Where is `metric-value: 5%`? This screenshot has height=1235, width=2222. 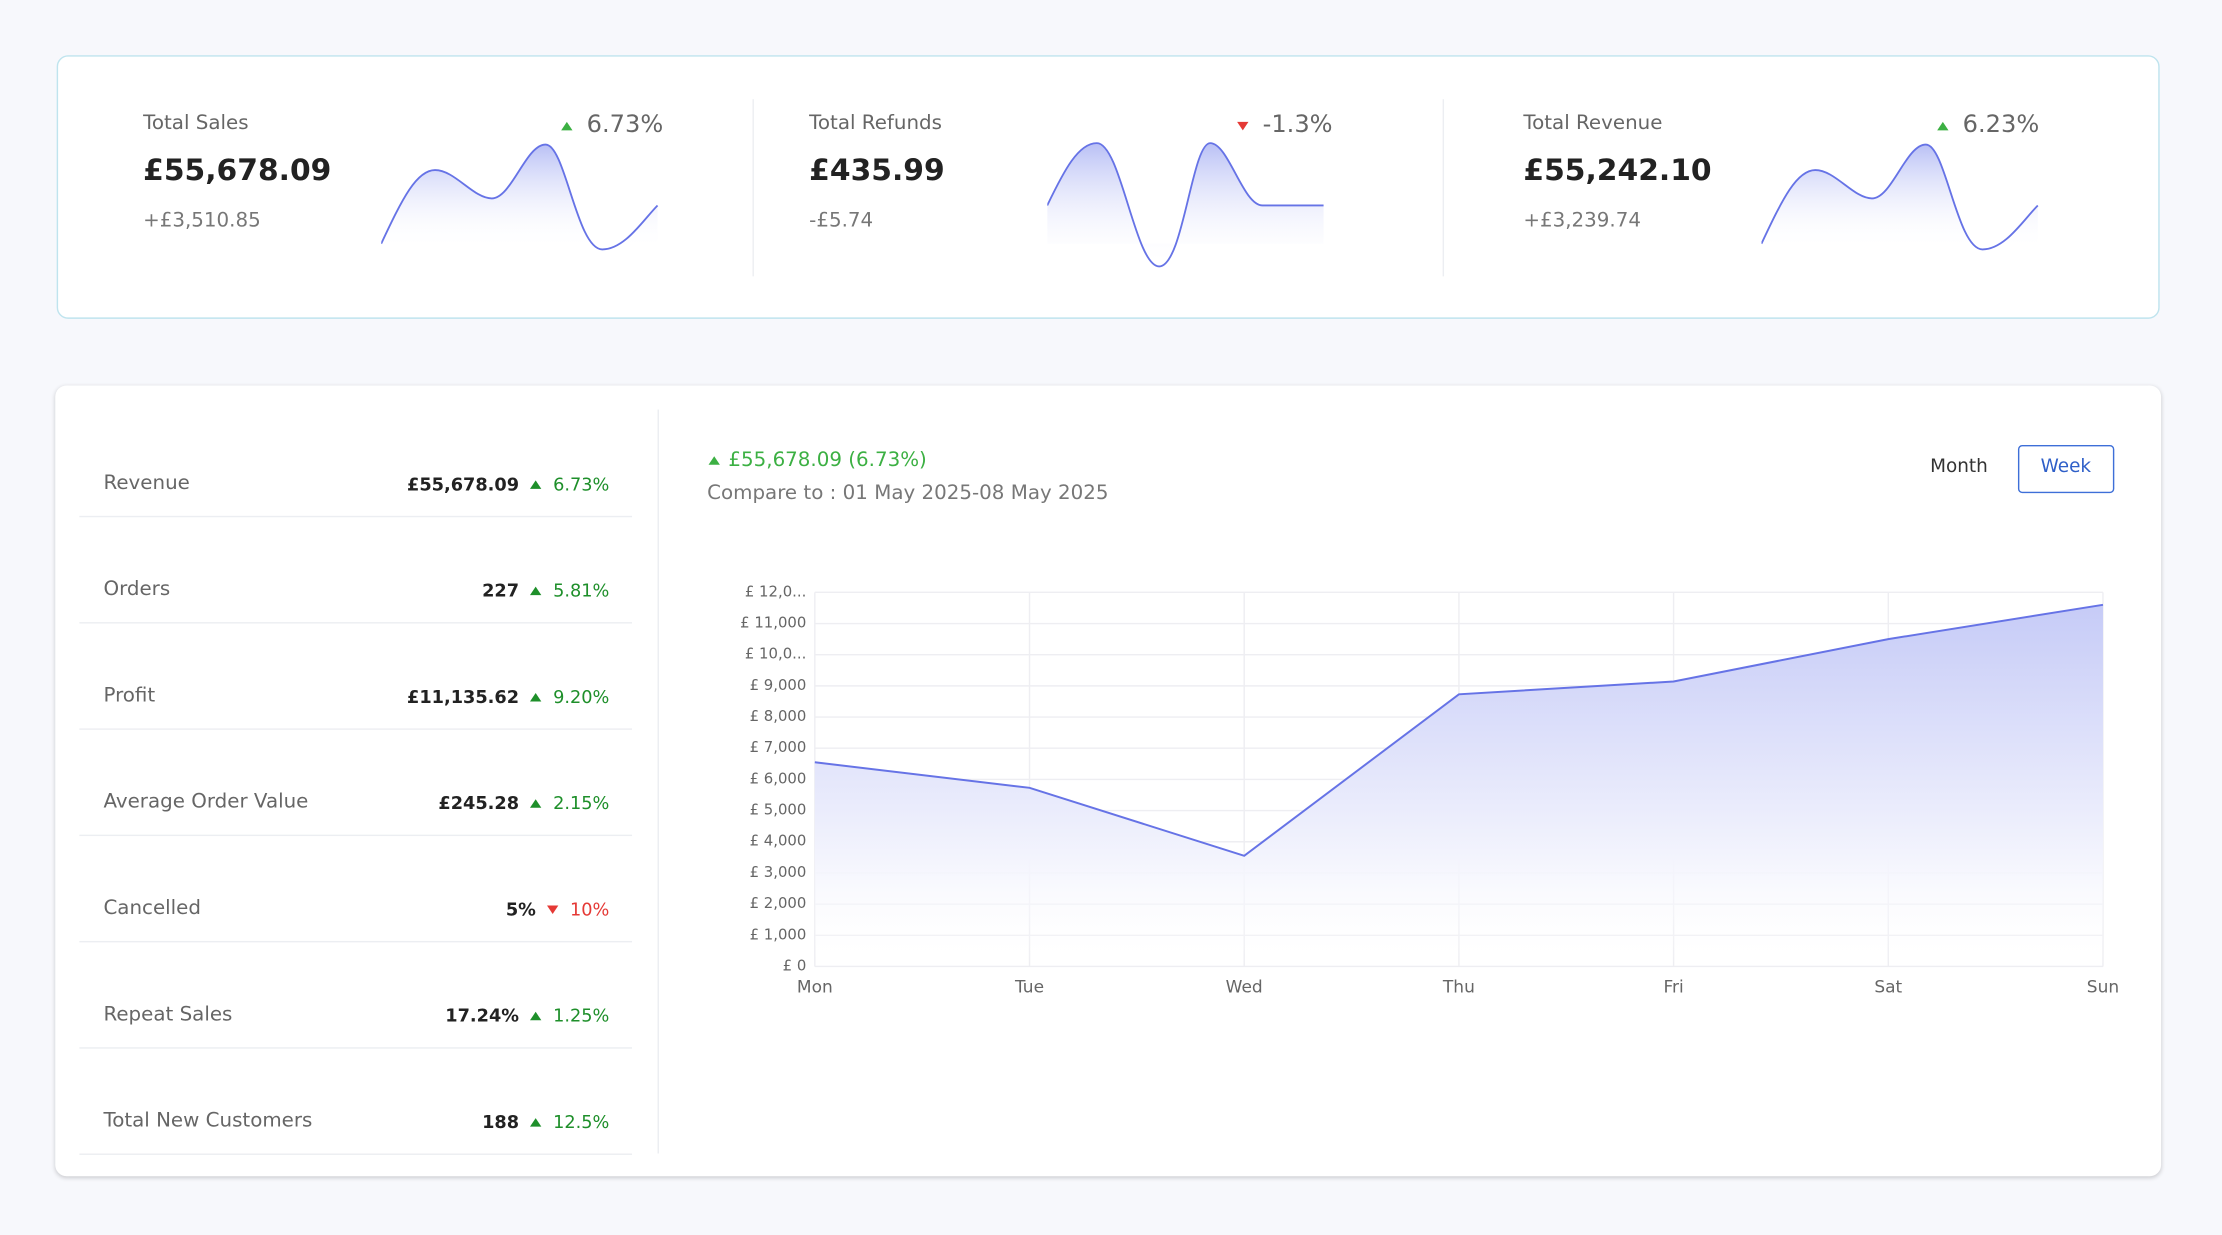
metric-value: 5% is located at coordinates (520, 909).